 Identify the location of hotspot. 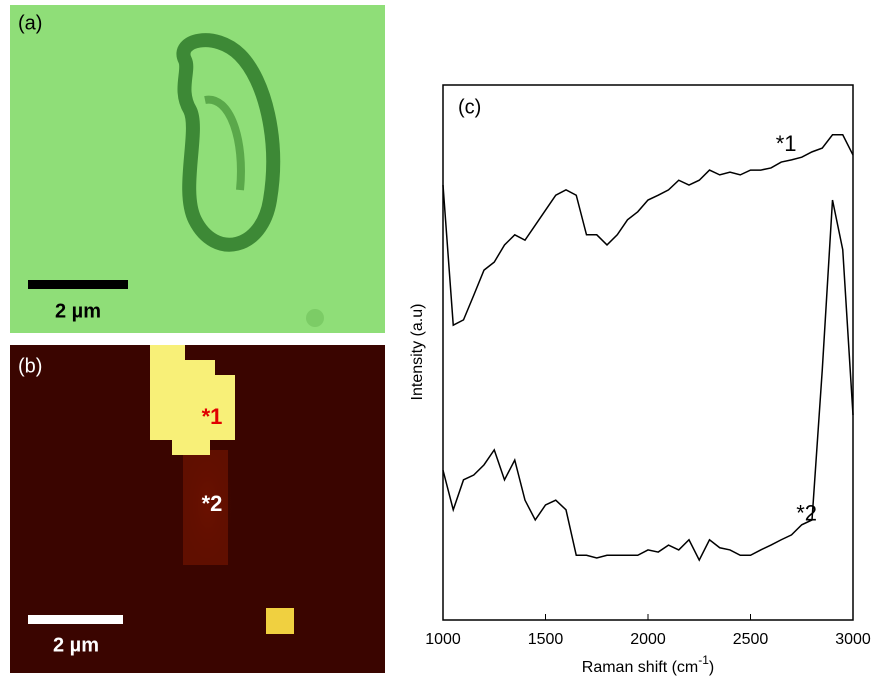
(192, 400).